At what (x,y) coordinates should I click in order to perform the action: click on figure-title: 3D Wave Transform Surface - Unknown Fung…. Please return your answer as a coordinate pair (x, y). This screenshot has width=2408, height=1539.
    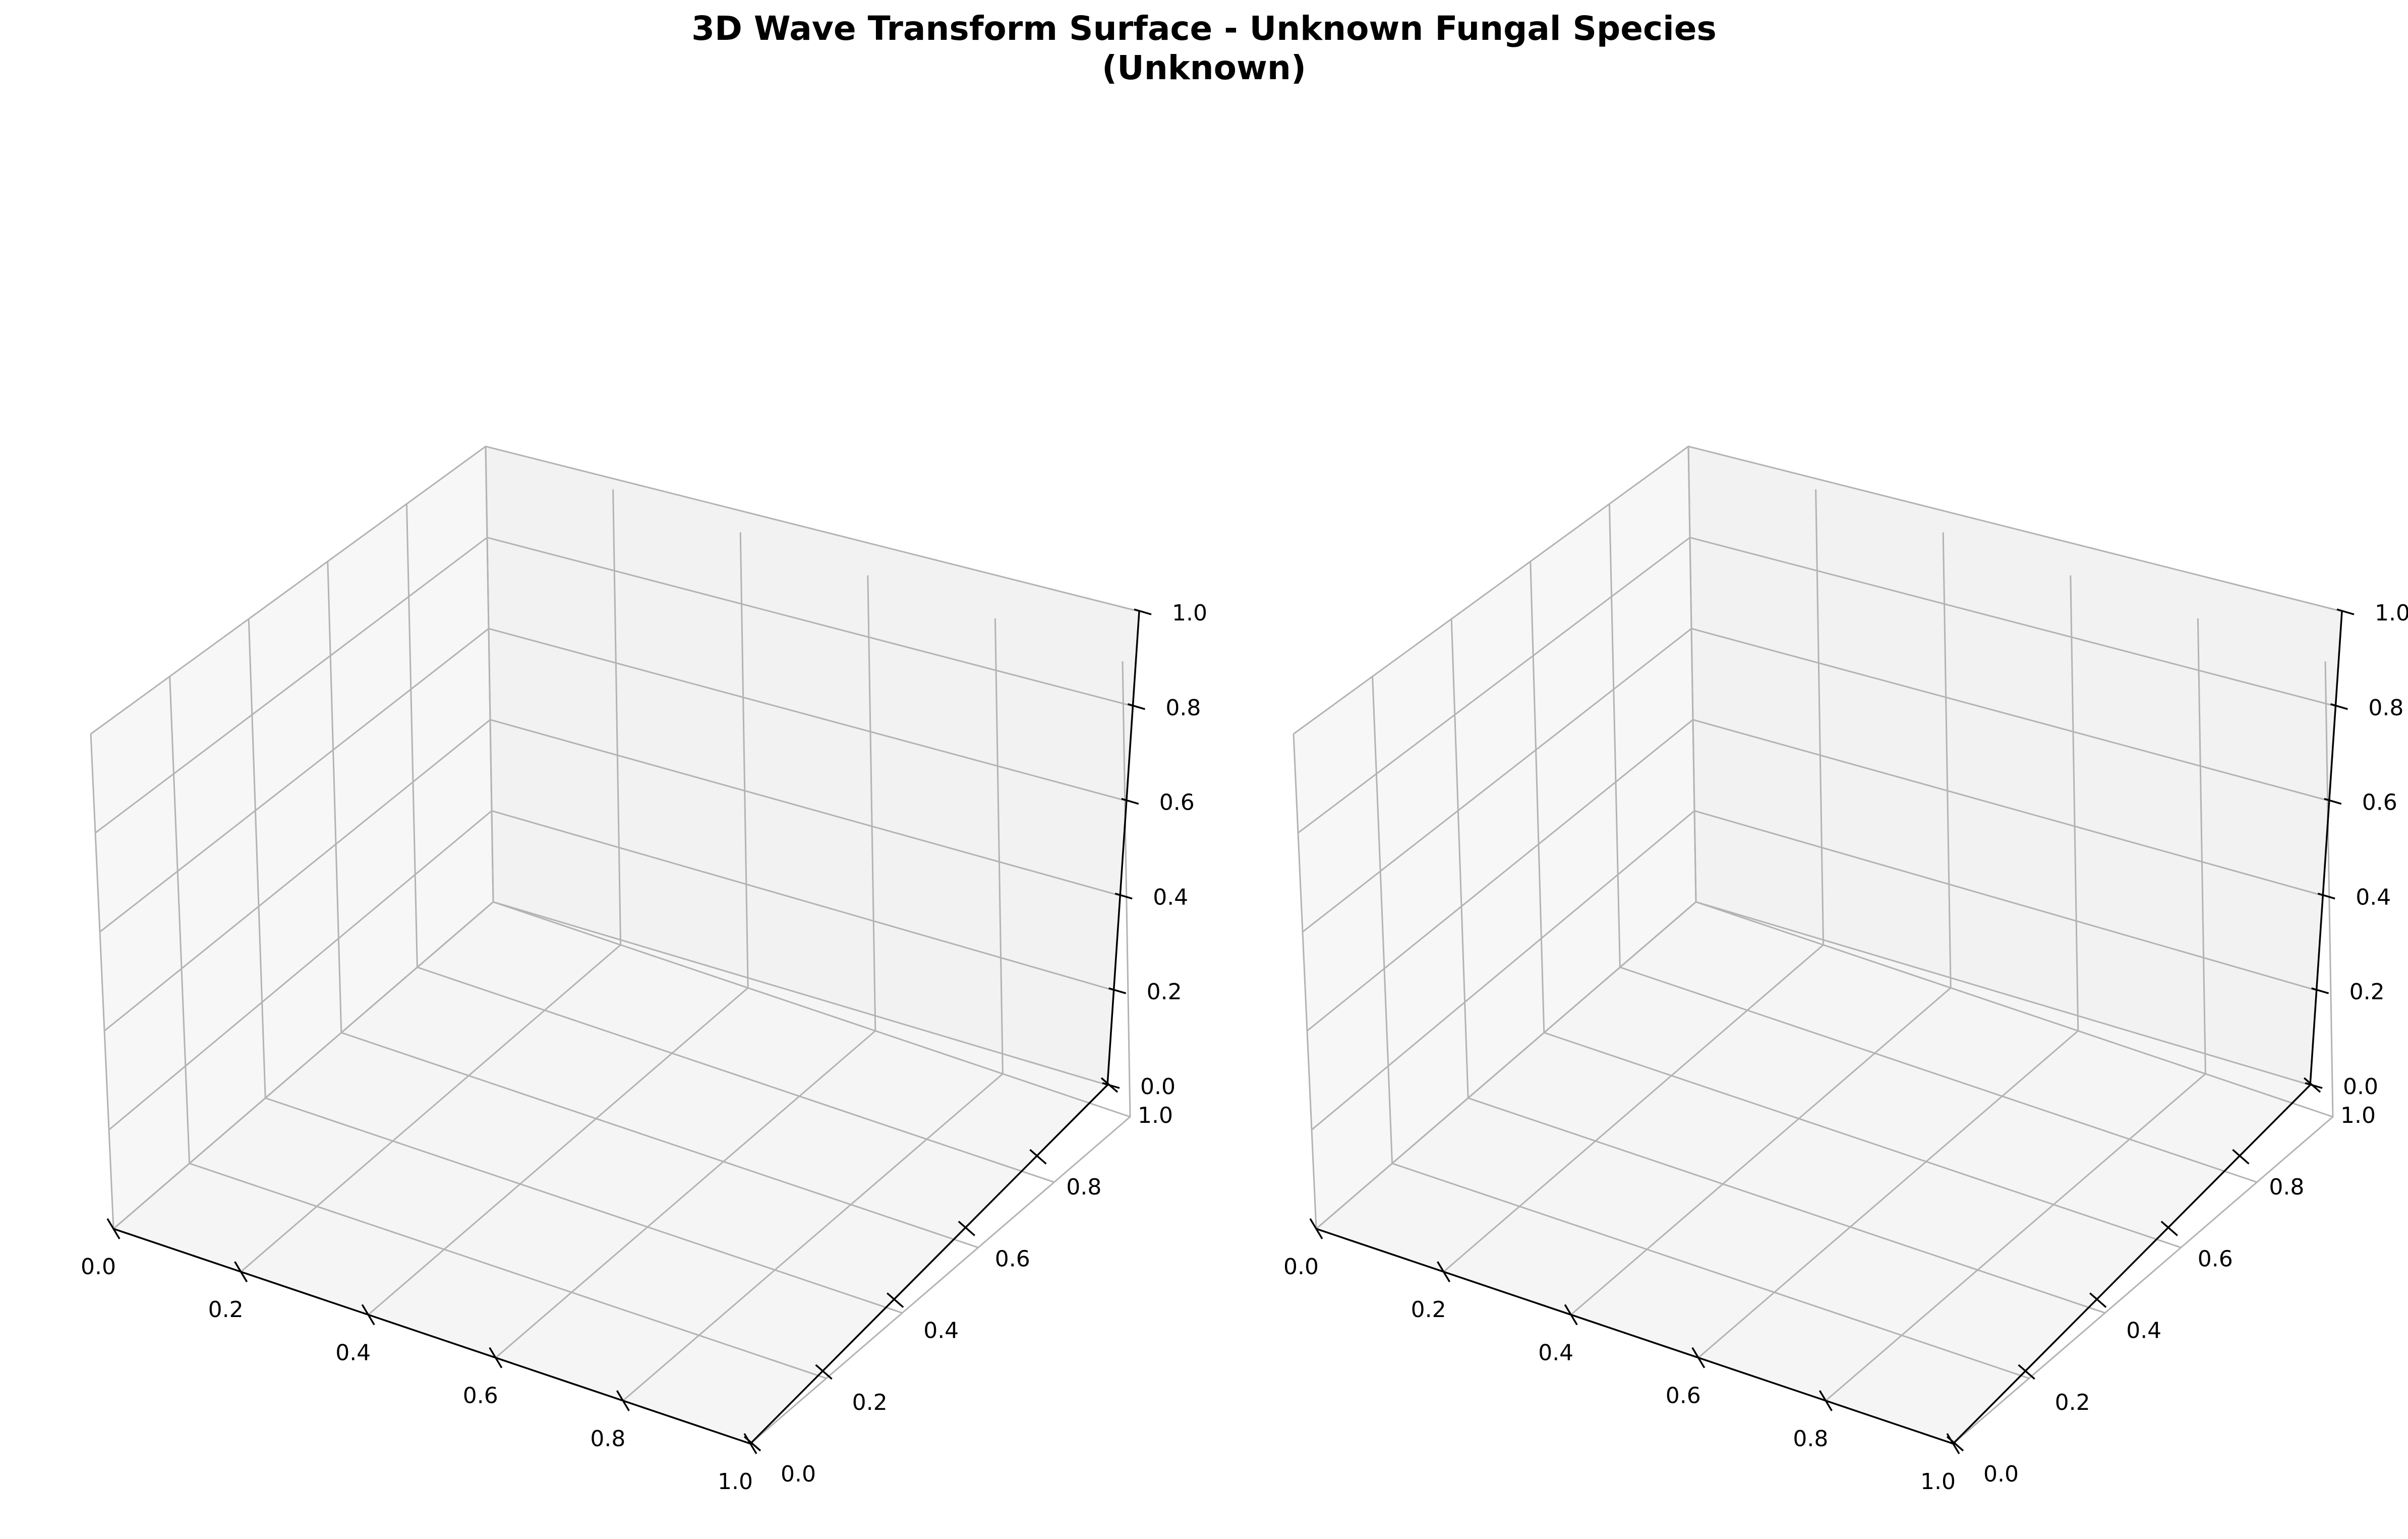
    Looking at the image, I should click on (1204, 48).